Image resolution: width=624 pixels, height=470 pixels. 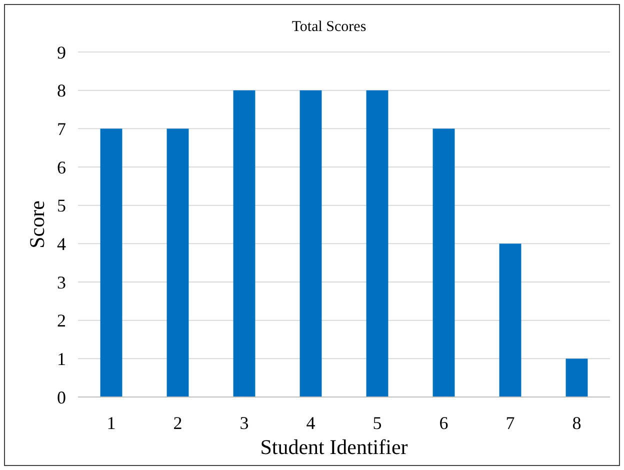 What do you see at coordinates (61, 358) in the screenshot?
I see `y-tick-label: 1` at bounding box center [61, 358].